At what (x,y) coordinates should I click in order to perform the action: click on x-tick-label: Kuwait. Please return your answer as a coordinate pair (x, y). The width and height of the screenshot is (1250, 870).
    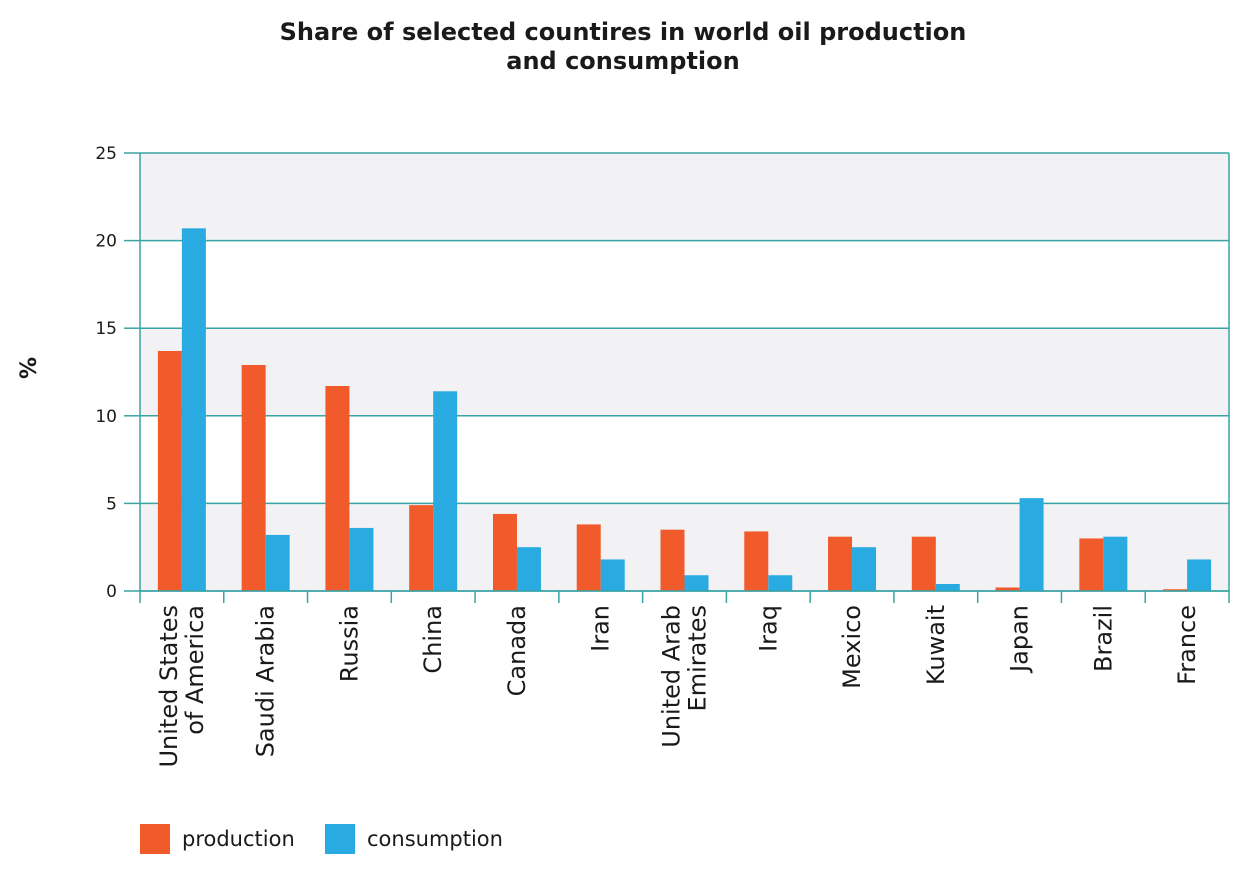
    Looking at the image, I should click on (936, 645).